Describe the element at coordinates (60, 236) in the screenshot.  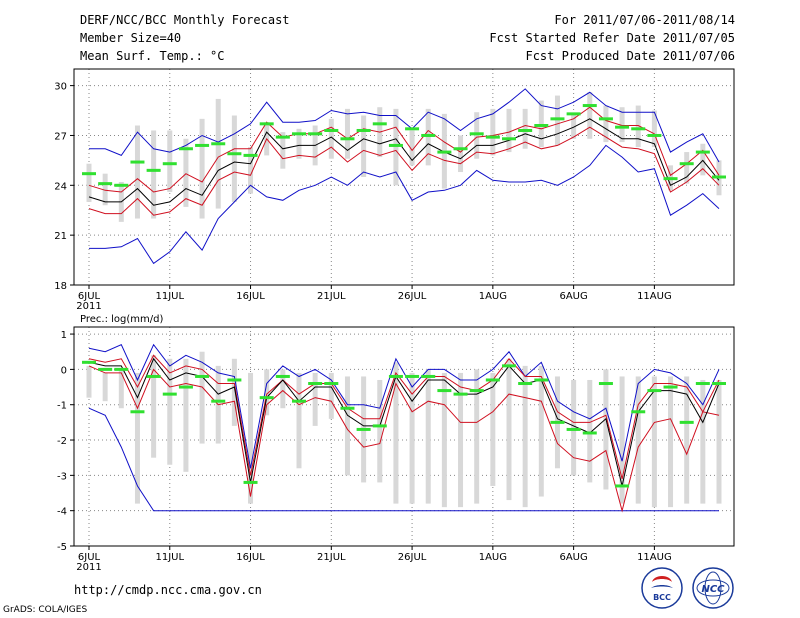
I see `temp-ytick-label: 21` at that location.